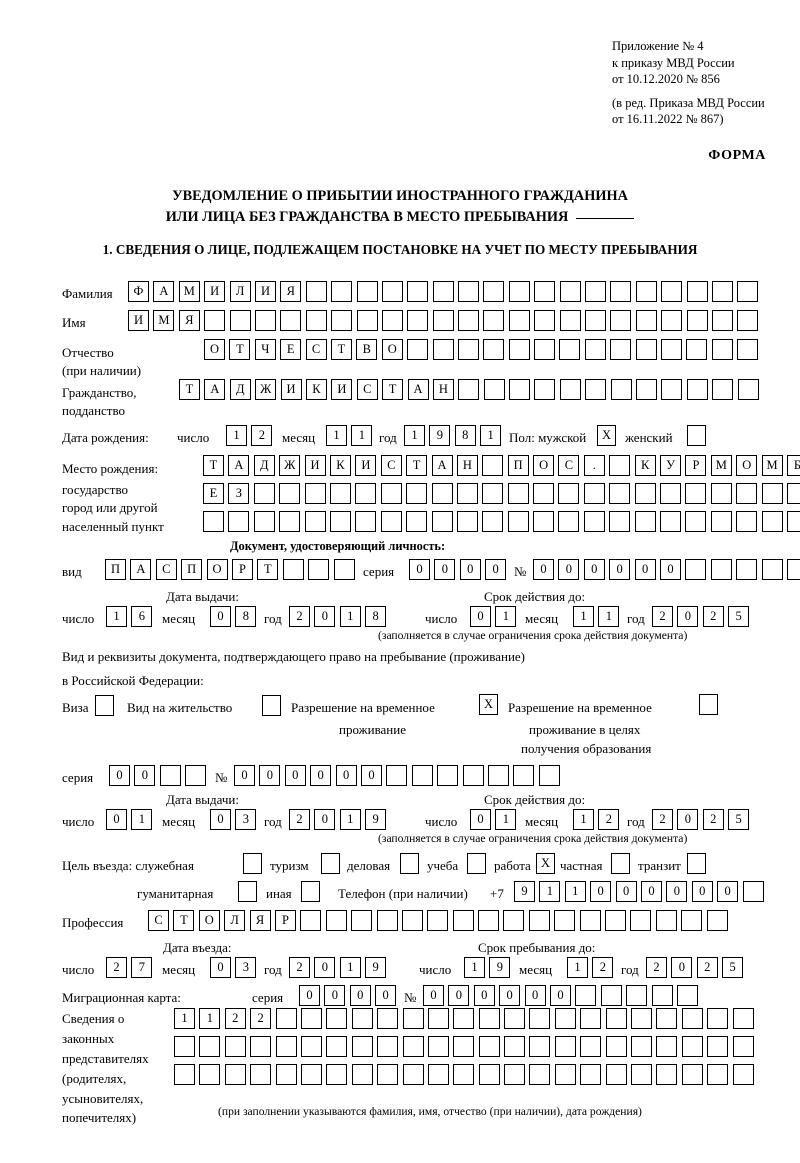 This screenshot has height=1163, width=800. What do you see at coordinates (142, 616) in the screenshot?
I see `char-box: 6` at bounding box center [142, 616].